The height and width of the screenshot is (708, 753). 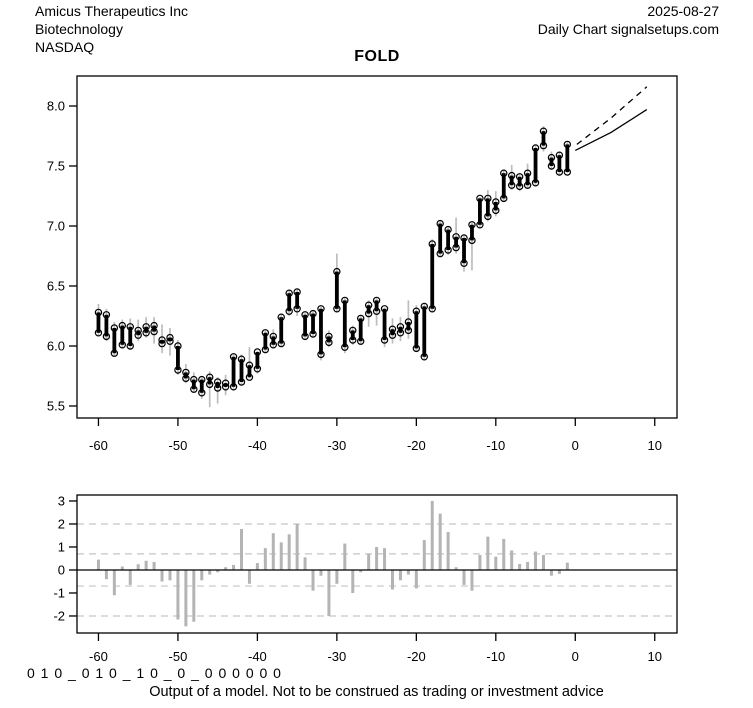 I want to click on y-tick-label: 2, so click(x=61, y=523).